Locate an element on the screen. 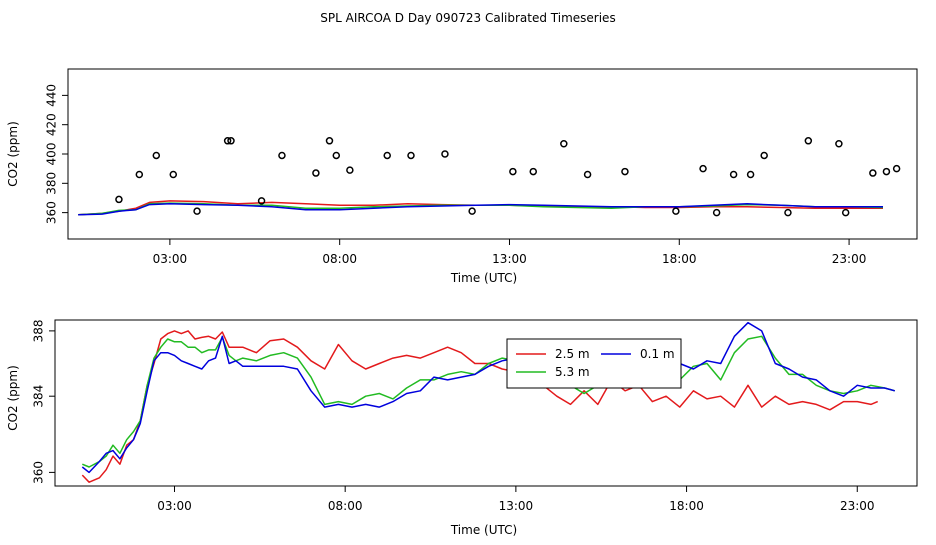 The width and height of the screenshot is (936, 545). legend-label-2-5m: 2.5 m is located at coordinates (572, 354).